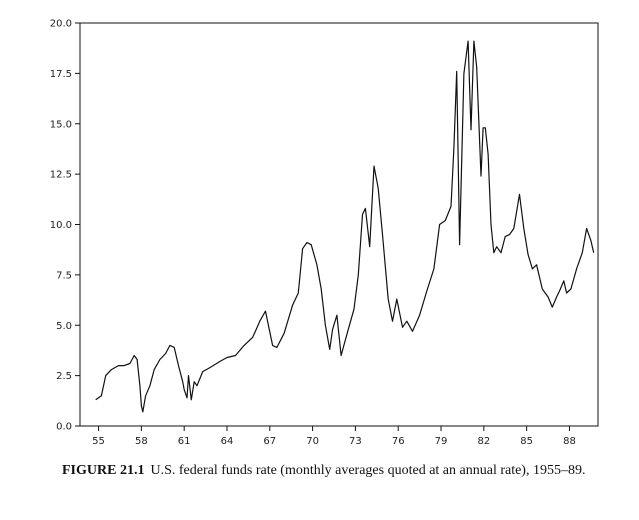 The height and width of the screenshot is (520, 639). What do you see at coordinates (64, 326) in the screenshot?
I see `y-tick-label: 5.0` at bounding box center [64, 326].